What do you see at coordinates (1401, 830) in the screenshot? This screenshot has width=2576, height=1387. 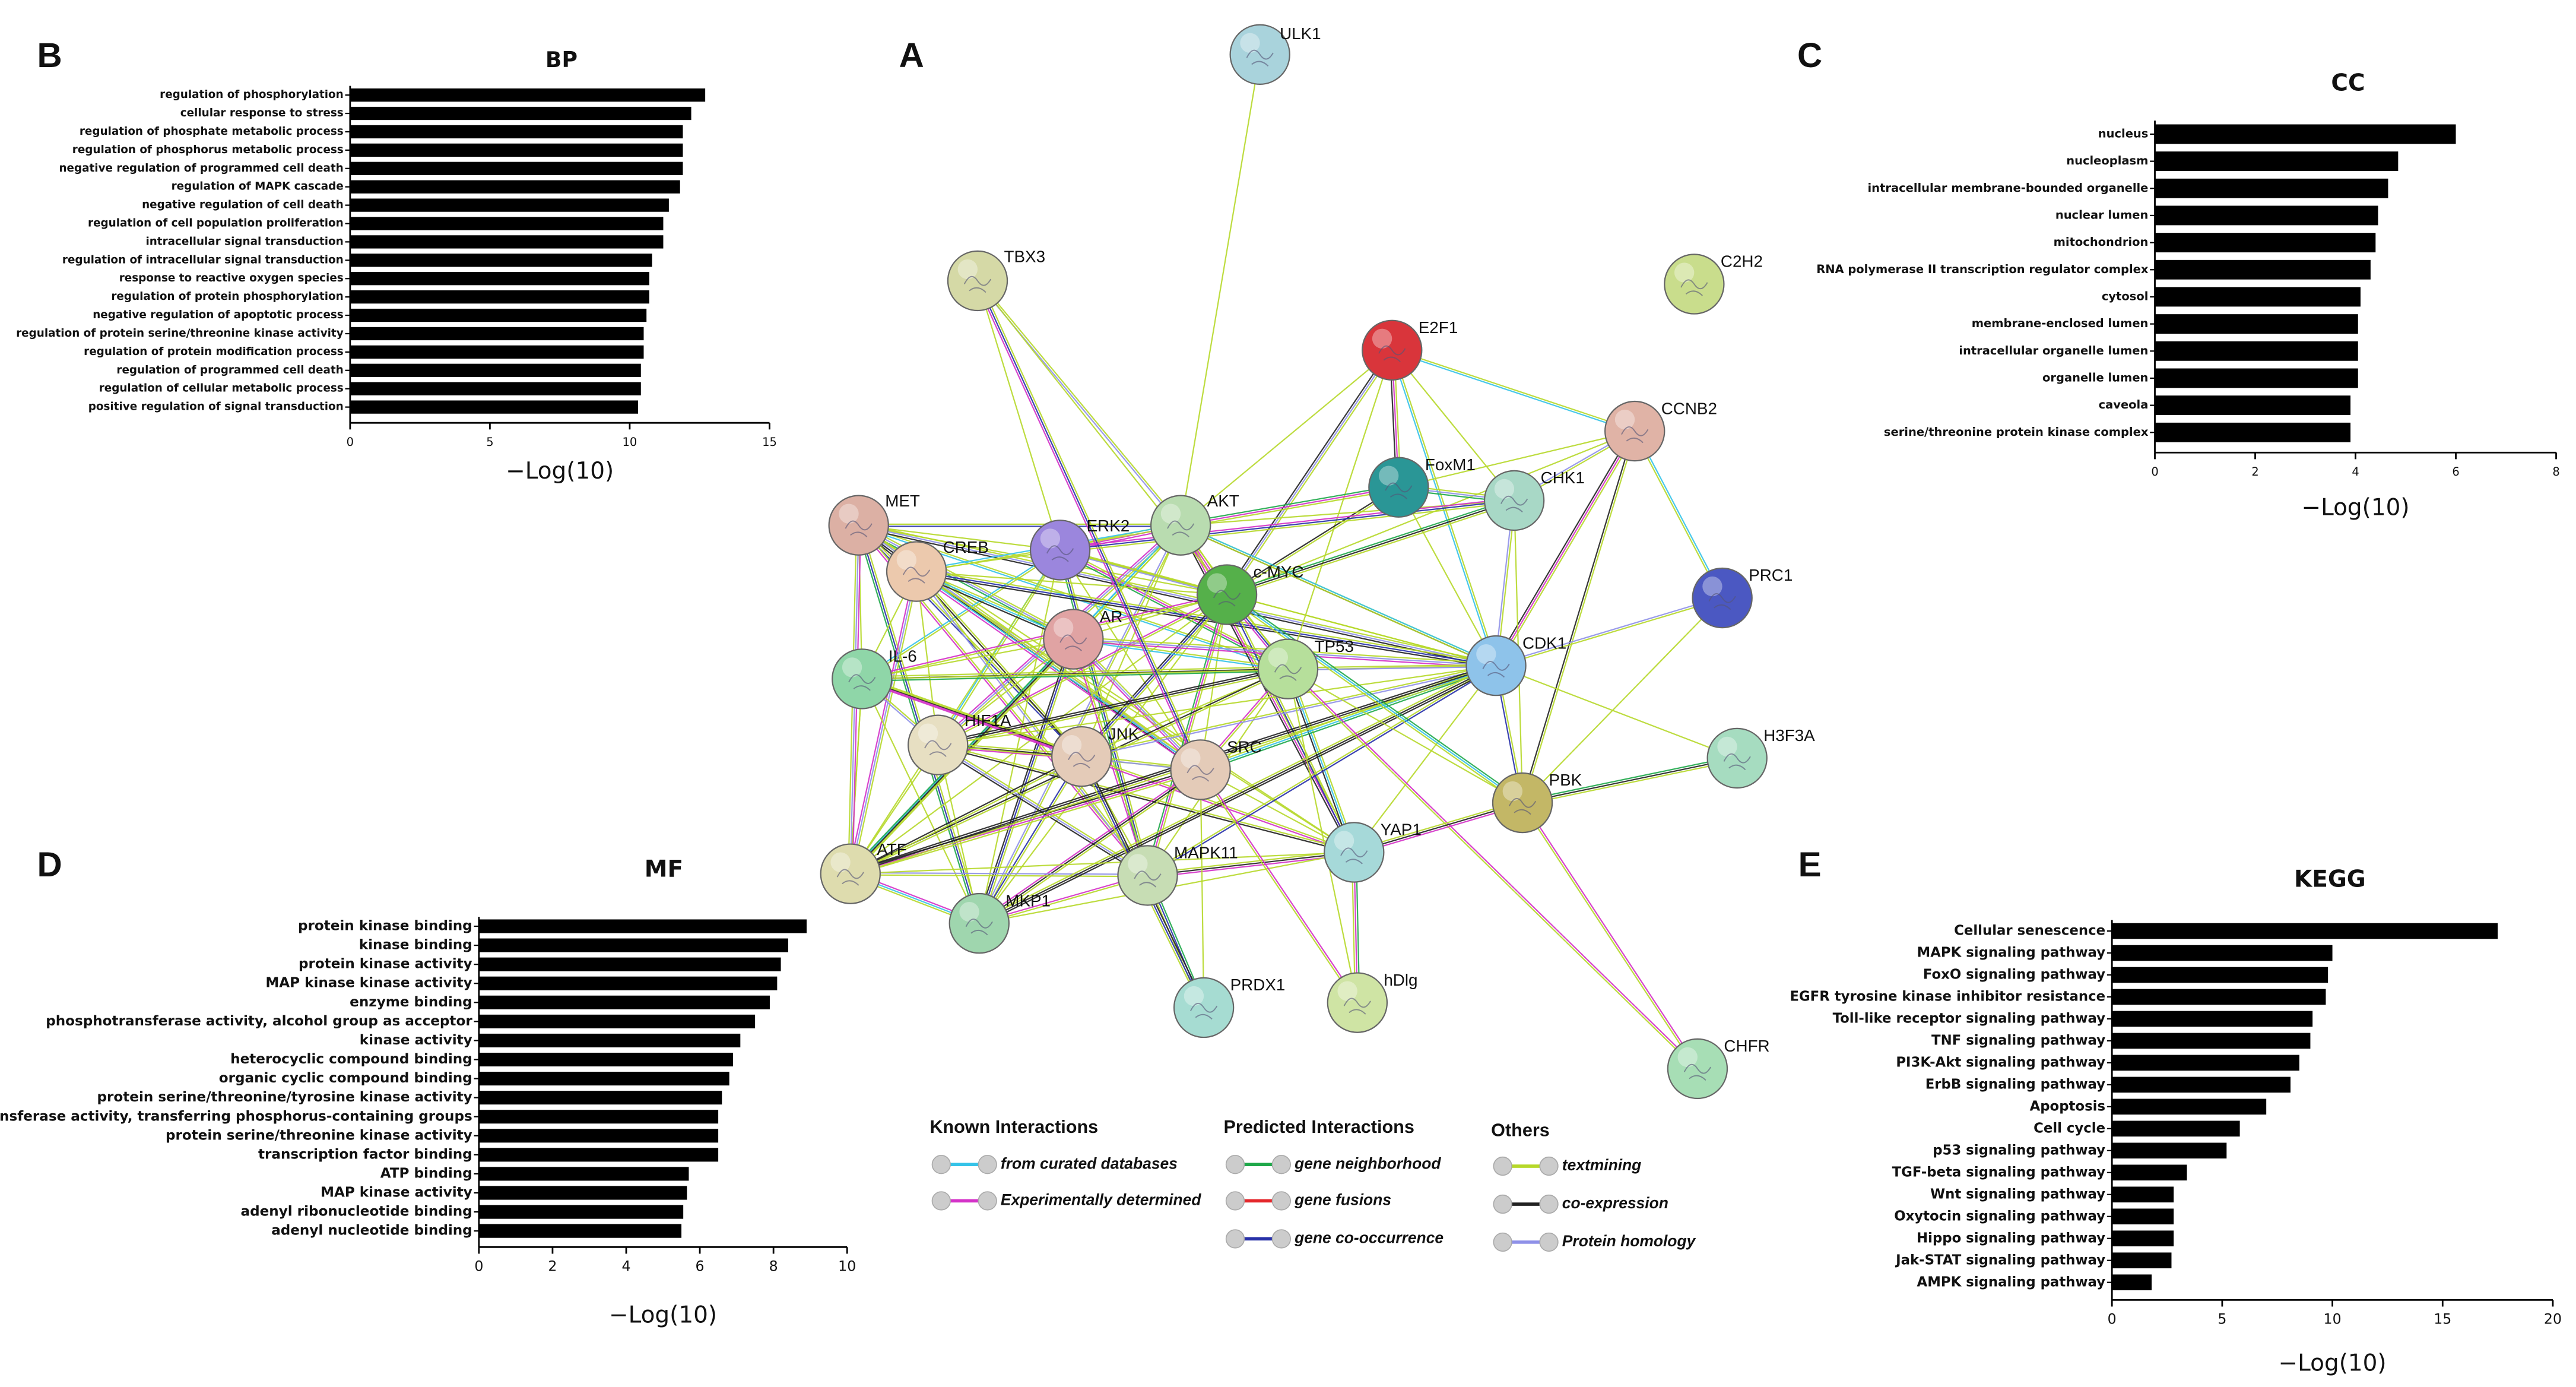 I see `node-label: YAP1` at bounding box center [1401, 830].